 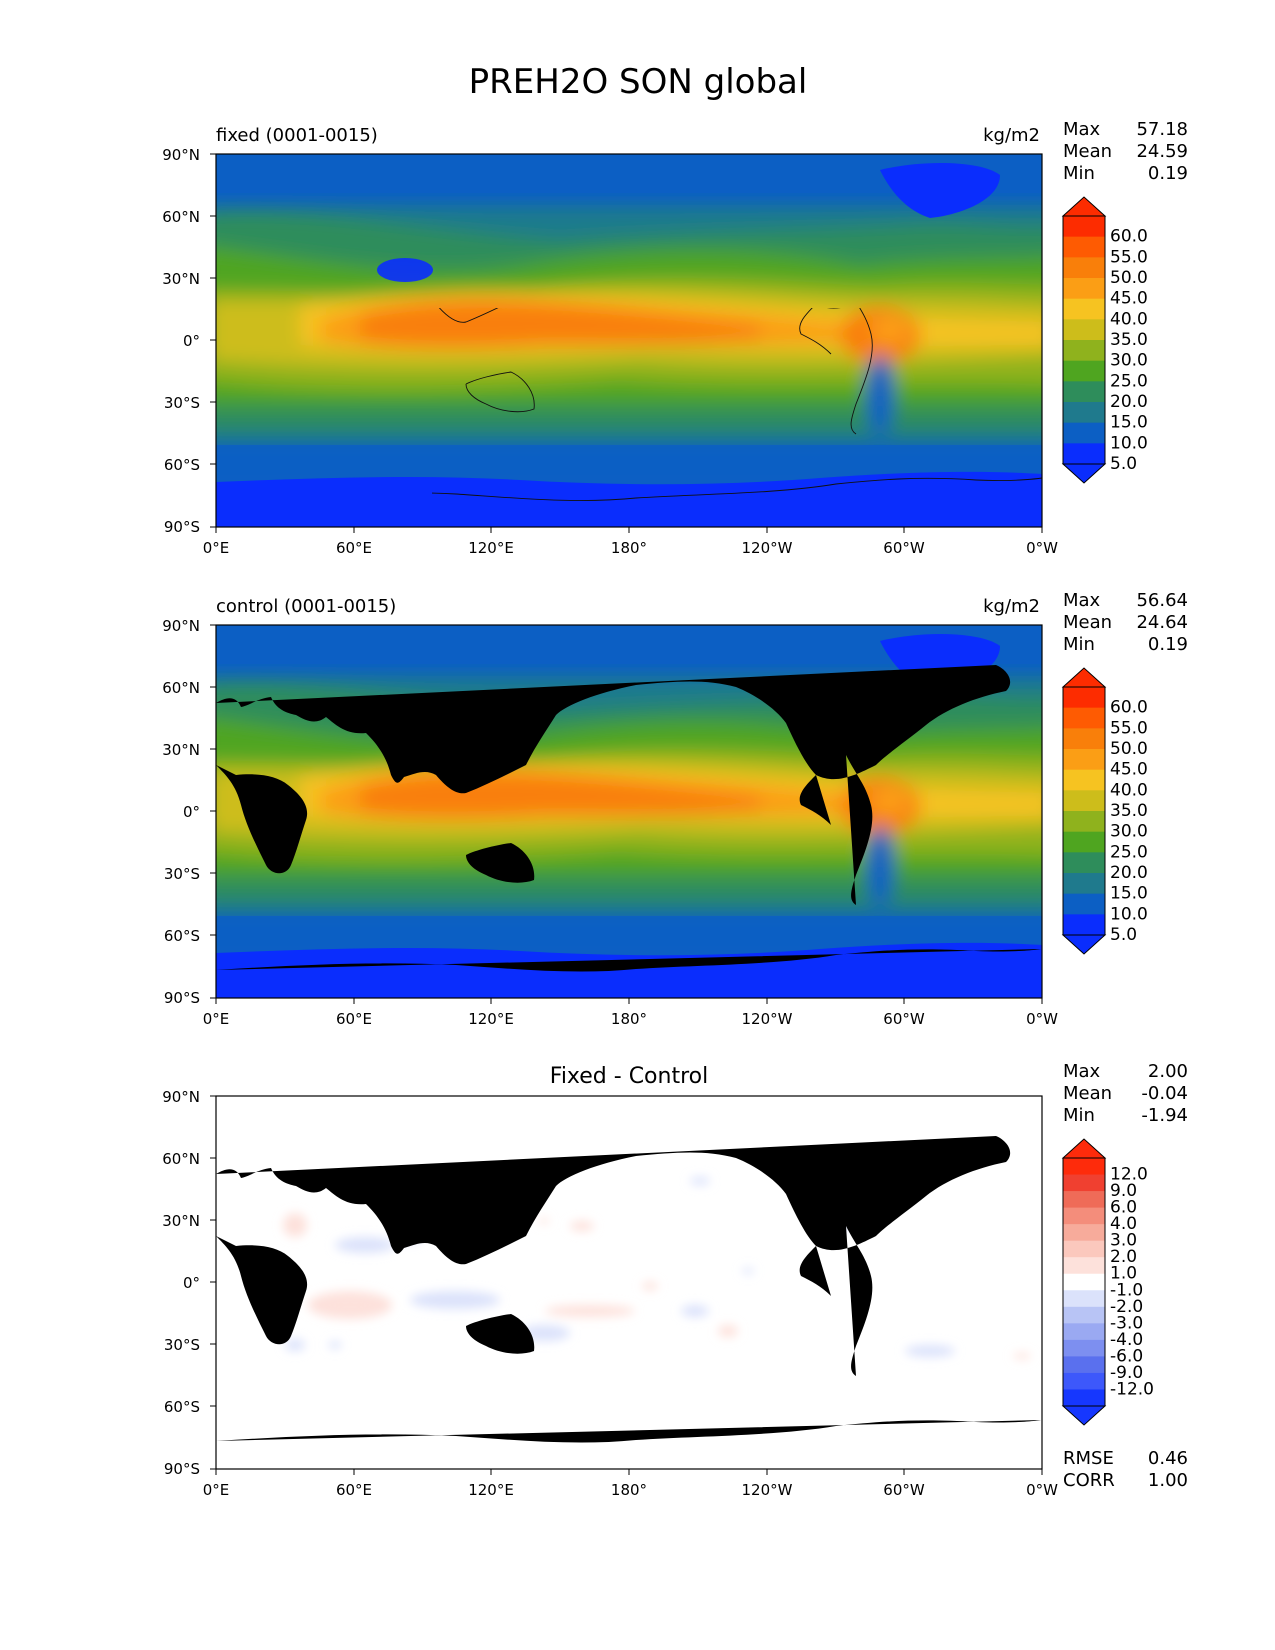 What do you see at coordinates (1126, 1356) in the screenshot?
I see `colorbar-tick-label: -6.0` at bounding box center [1126, 1356].